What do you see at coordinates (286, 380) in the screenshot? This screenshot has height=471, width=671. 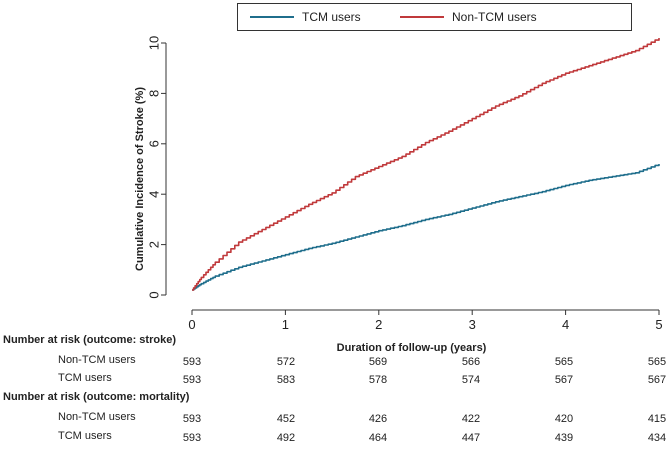 I see `risk-value: 583` at bounding box center [286, 380].